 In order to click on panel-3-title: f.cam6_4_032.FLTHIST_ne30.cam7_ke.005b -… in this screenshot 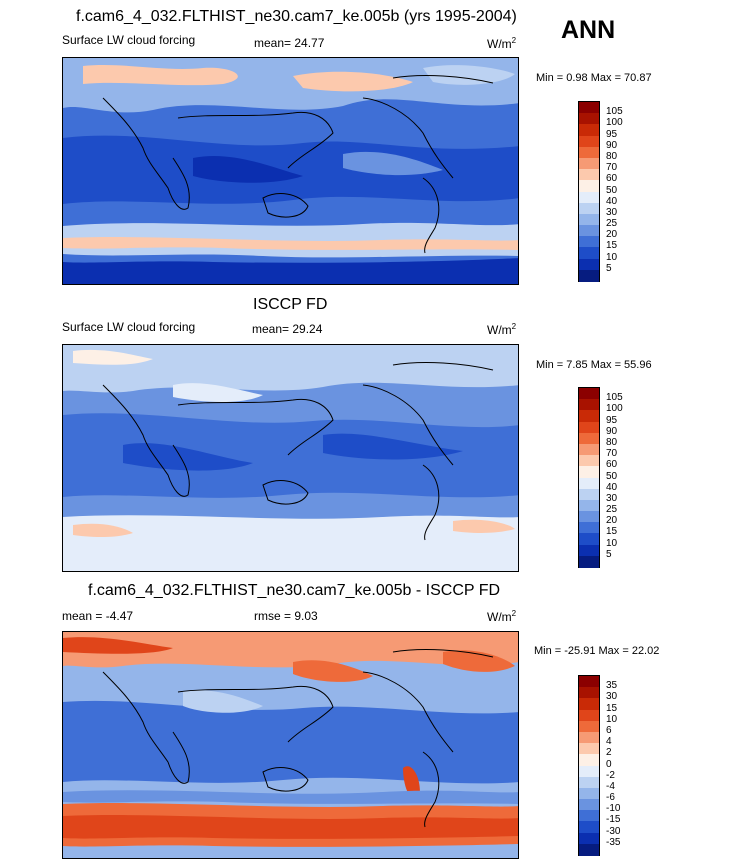, I will do `click(294, 590)`.